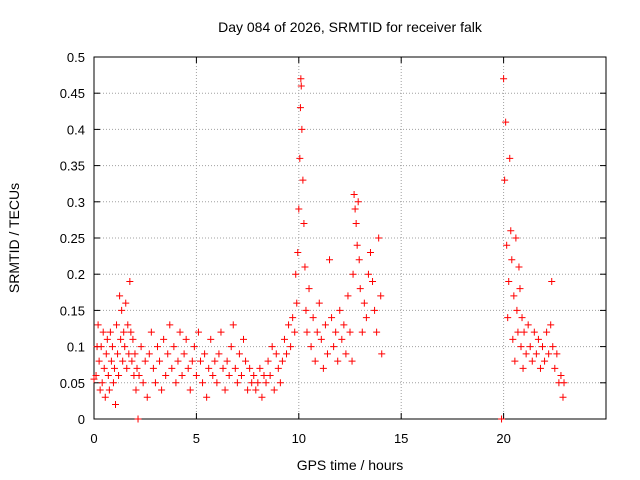  What do you see at coordinates (76, 347) in the screenshot?
I see `y-tick-label: 0.1` at bounding box center [76, 347].